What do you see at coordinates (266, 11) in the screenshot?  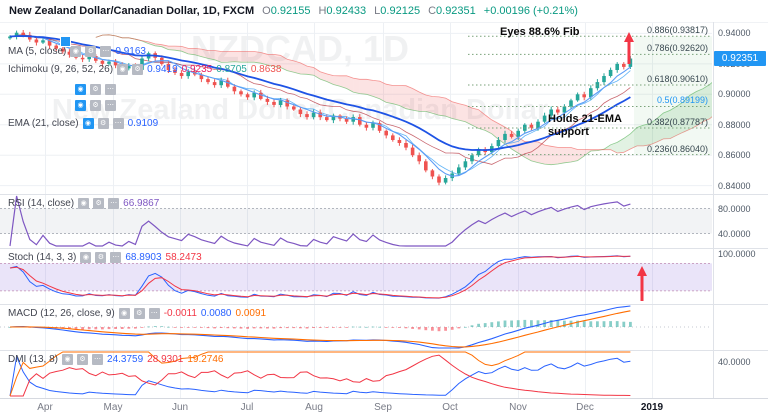 I see `open-label: O` at bounding box center [266, 11].